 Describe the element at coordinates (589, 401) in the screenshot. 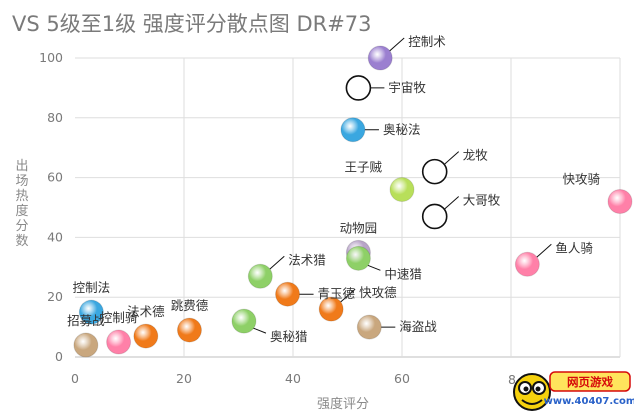

I see `watermark-site: www.40407.com` at that location.